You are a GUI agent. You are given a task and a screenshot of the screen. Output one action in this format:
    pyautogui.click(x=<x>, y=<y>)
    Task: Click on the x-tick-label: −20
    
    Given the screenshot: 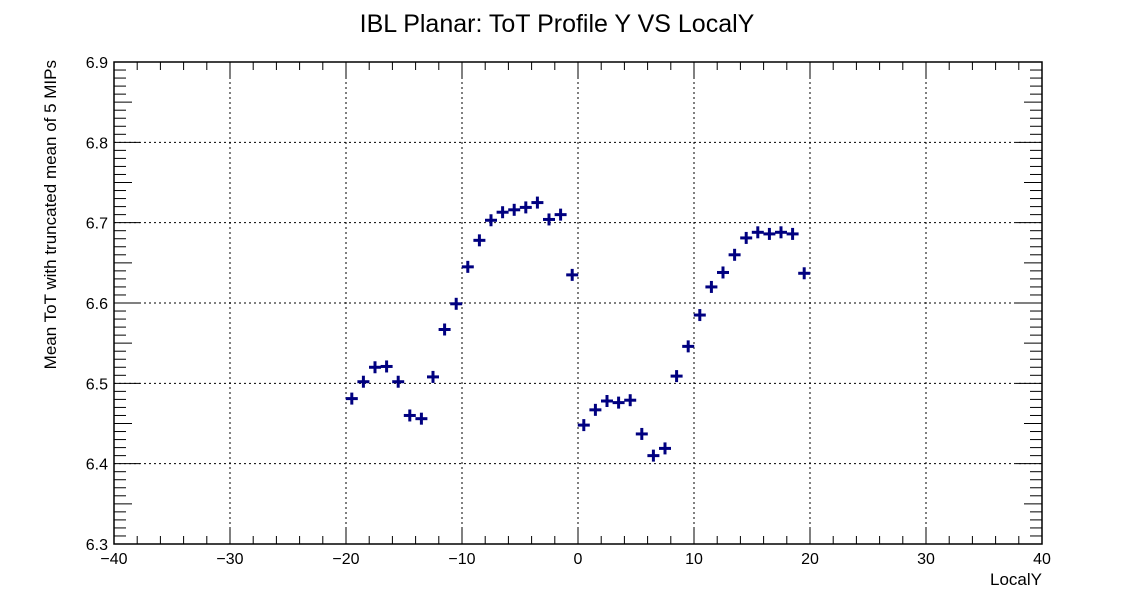 What is the action you would take?
    pyautogui.click(x=345, y=559)
    